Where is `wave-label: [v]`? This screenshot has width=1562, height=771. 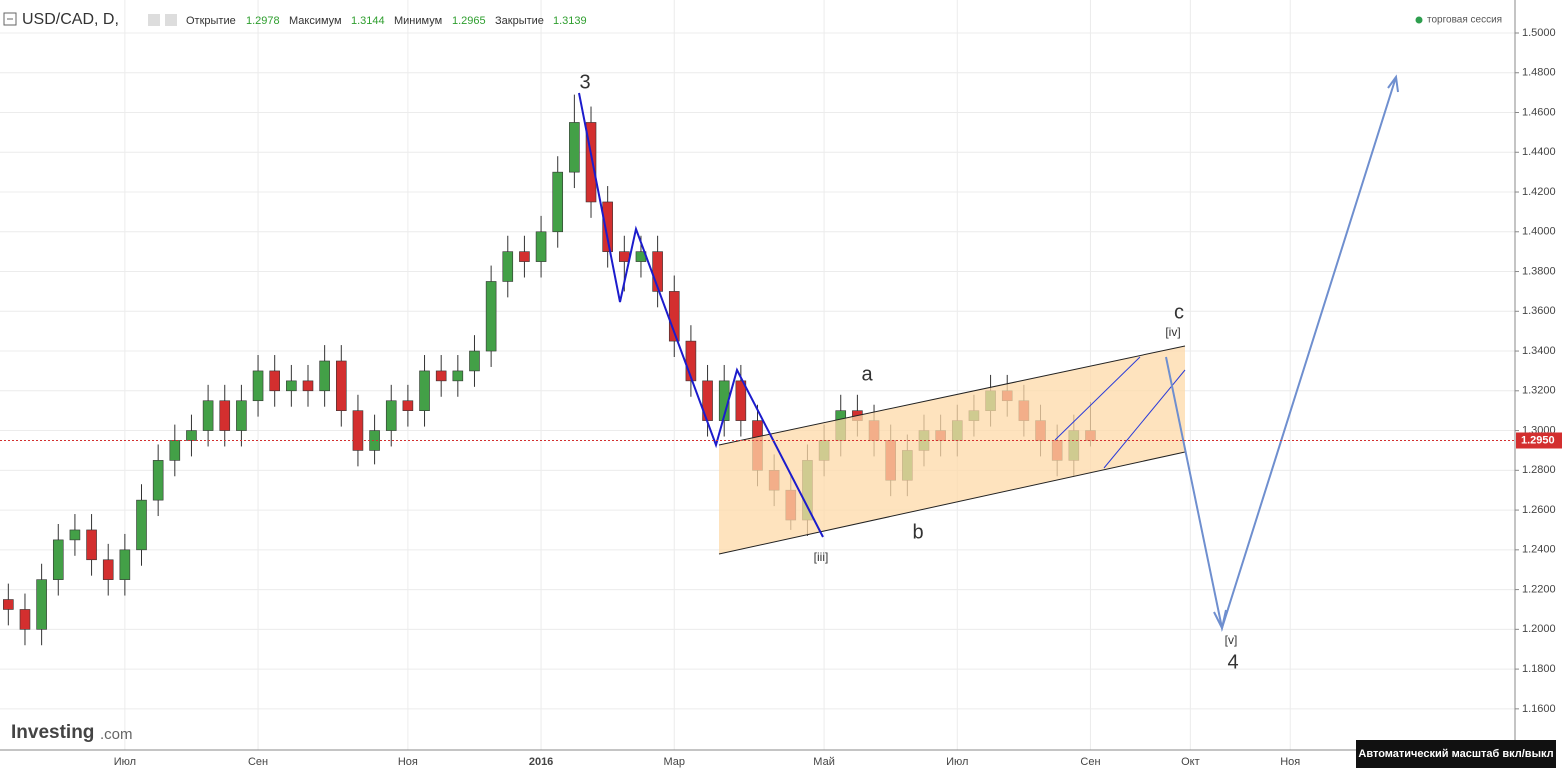 wave-label: [v] is located at coordinates (1231, 640).